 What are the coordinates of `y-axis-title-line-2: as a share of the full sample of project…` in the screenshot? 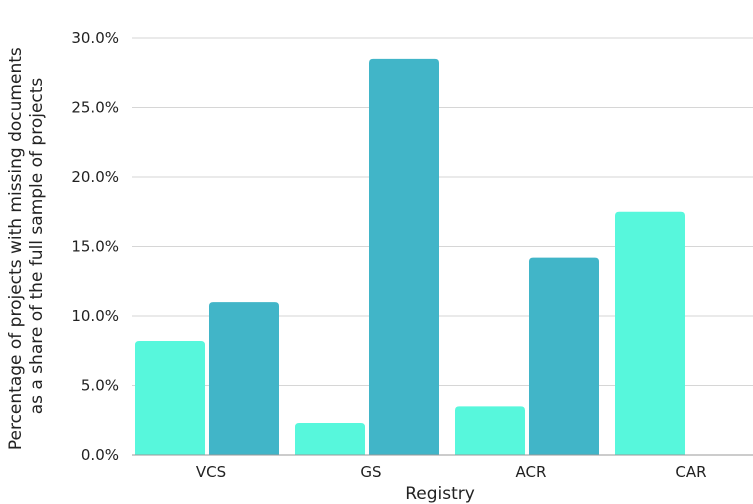 It's located at (37, 246).